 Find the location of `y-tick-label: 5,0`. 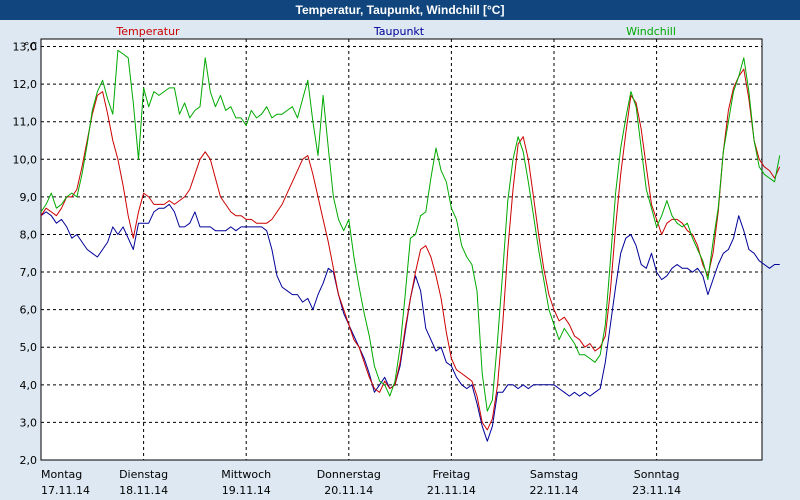

y-tick-label: 5,0 is located at coordinates (29, 347).